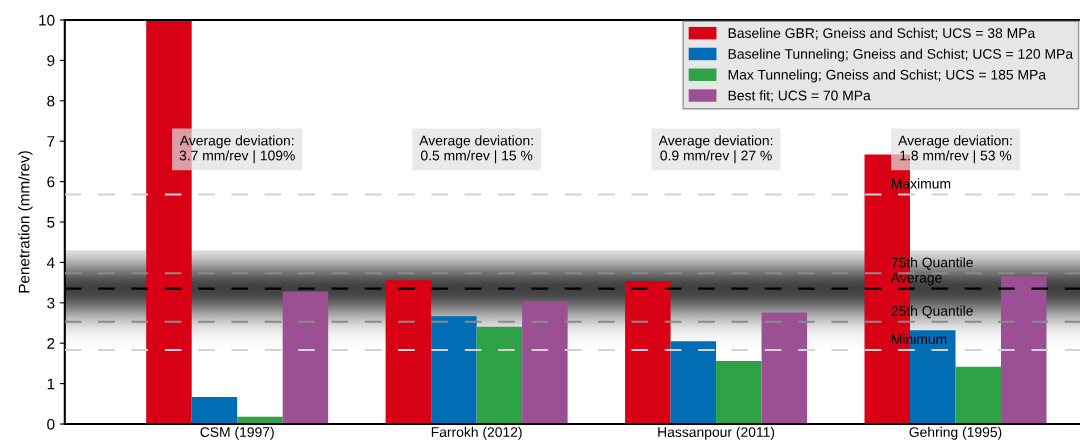 This screenshot has height=444, width=1080. Describe the element at coordinates (716, 433) in the screenshot. I see `x-tick-label: Hassanpour (2011)` at that location.